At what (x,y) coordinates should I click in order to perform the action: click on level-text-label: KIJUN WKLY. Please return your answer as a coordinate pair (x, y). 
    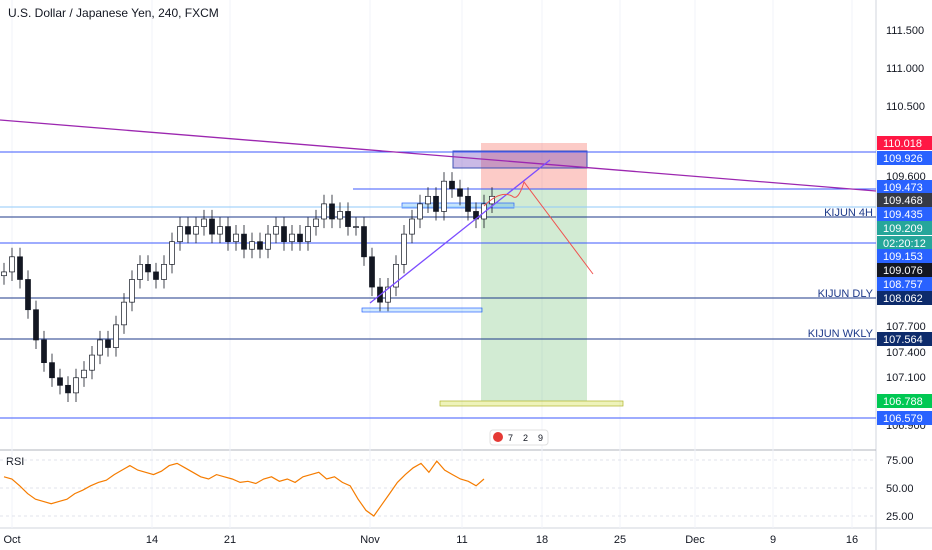
    Looking at the image, I should click on (841, 334).